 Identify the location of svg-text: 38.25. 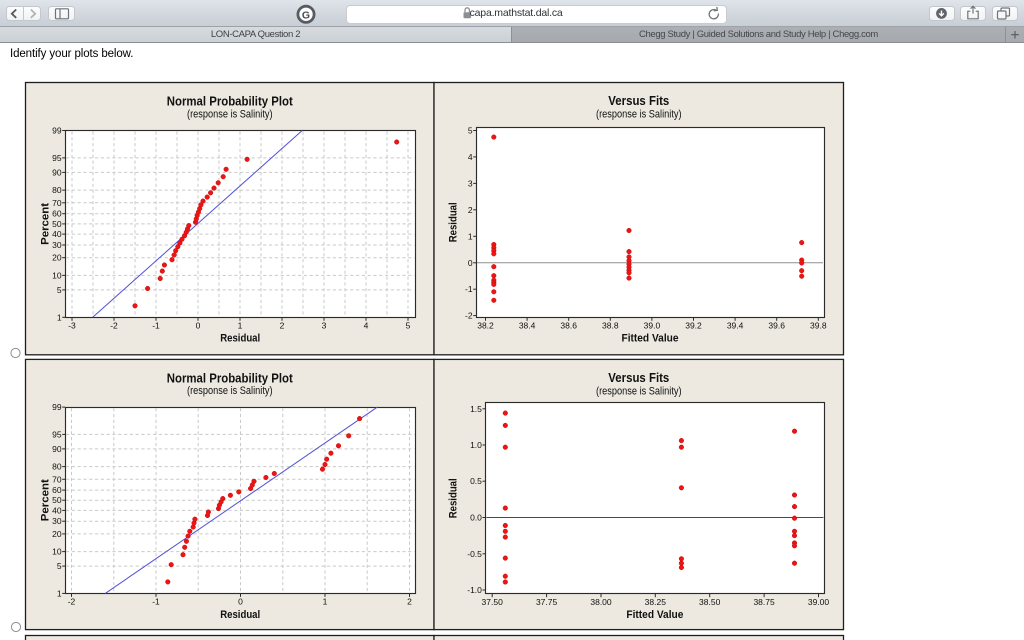
(656, 602).